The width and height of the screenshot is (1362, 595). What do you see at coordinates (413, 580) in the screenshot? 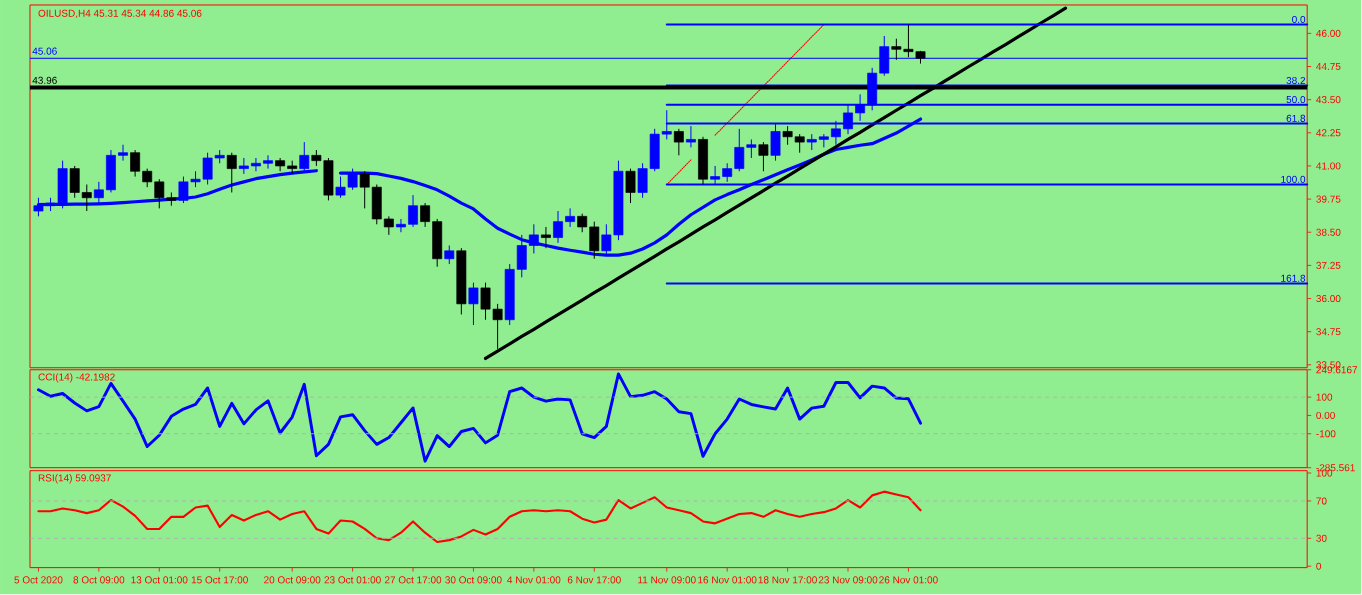
I see `x-tick-label: 27 Oct 17:00` at bounding box center [413, 580].